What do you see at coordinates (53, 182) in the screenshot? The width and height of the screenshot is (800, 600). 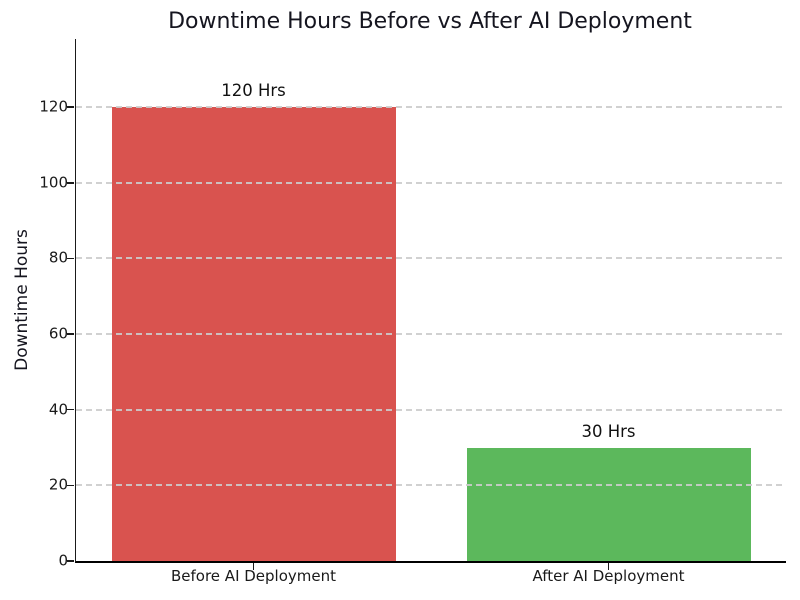 I see `y-tick-label: 100` at bounding box center [53, 182].